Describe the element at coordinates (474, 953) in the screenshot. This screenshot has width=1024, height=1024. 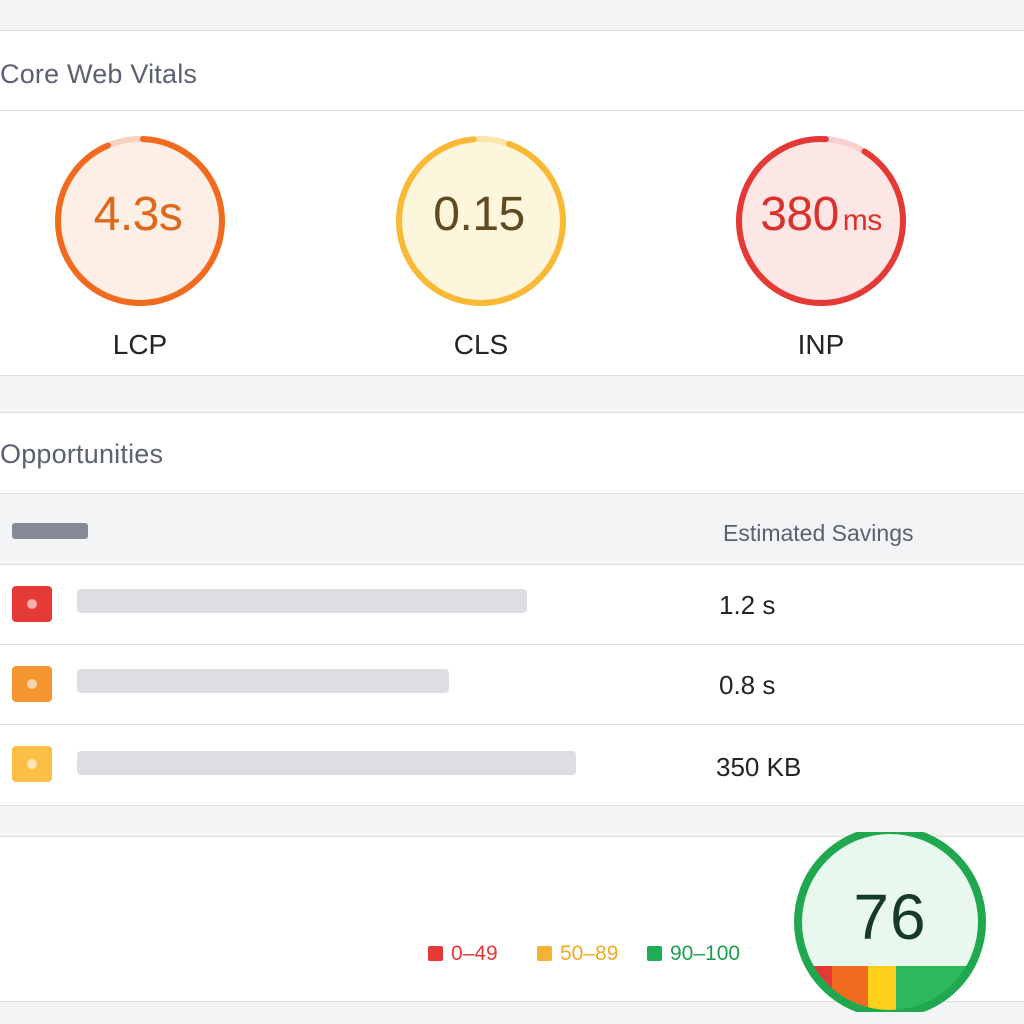
I see `legend-fail-label: 0–49` at that location.